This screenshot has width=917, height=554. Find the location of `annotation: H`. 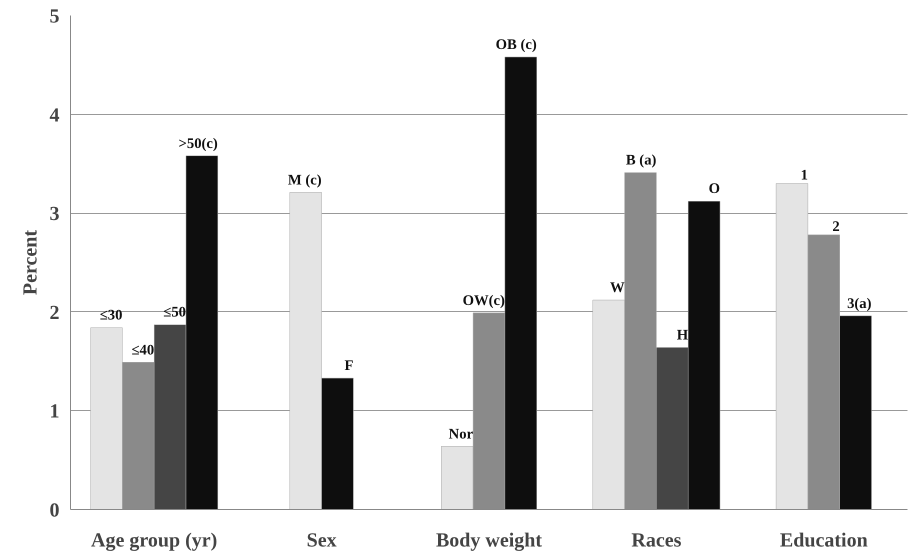

annotation: H is located at coordinates (682, 335).